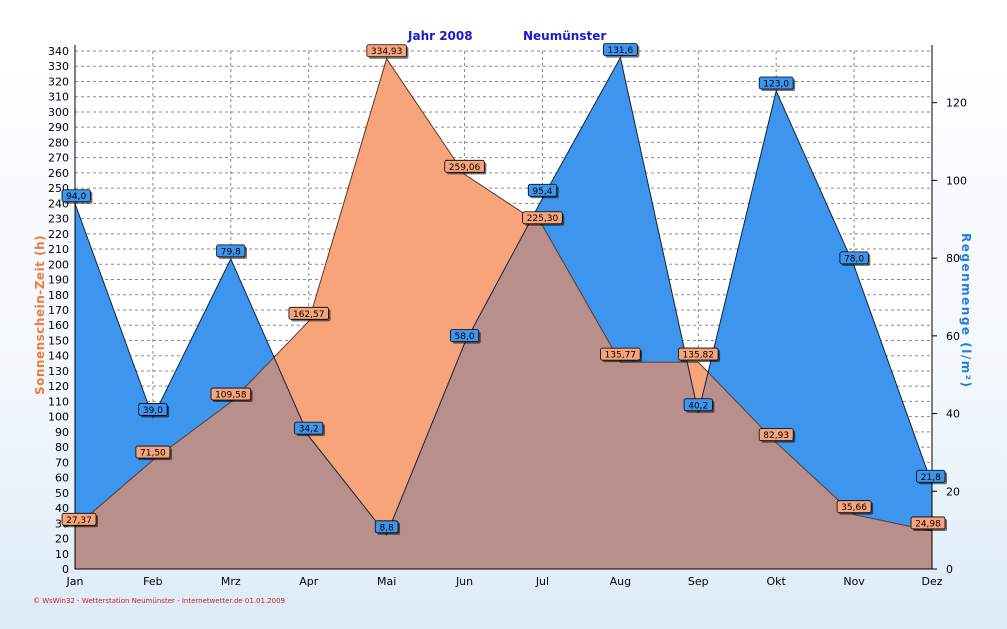  I want to click on data-label-sunshine: 135,82, so click(699, 355).